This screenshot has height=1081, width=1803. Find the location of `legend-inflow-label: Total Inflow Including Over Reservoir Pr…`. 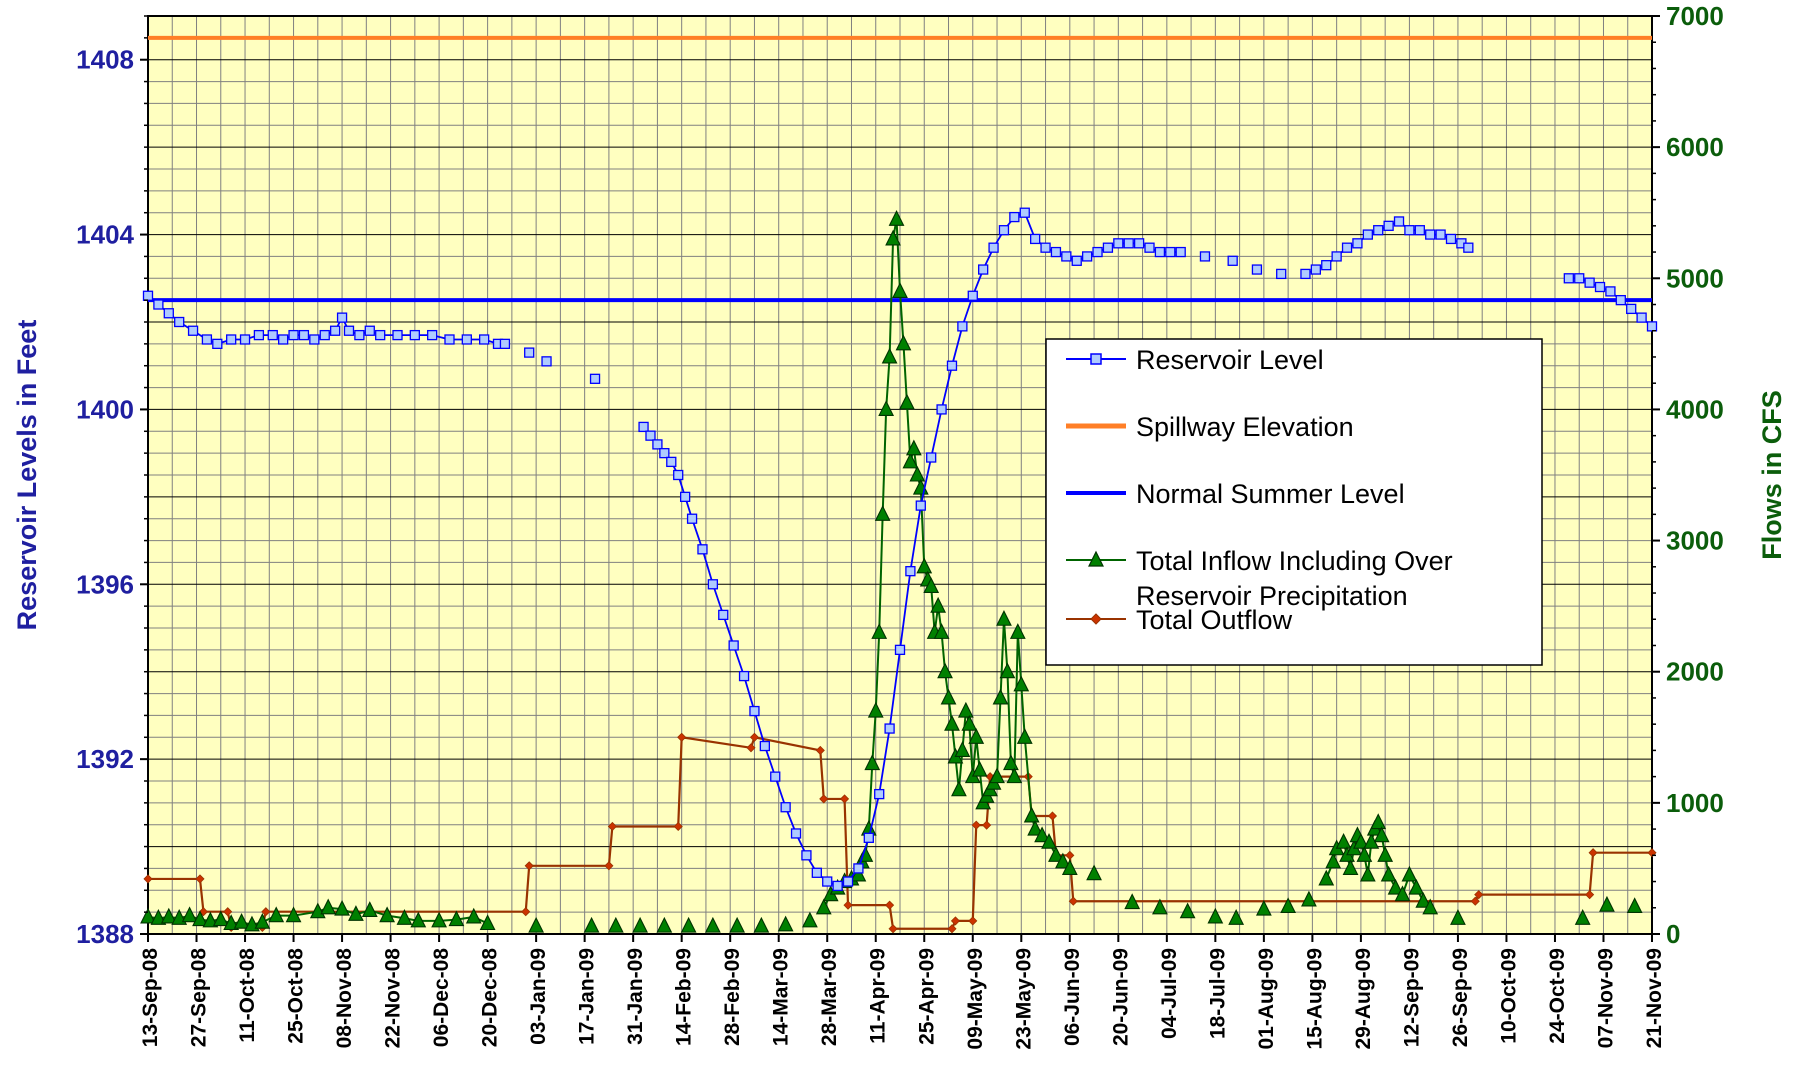

legend-inflow-label: Total Inflow Including Over Reservoir Pr… is located at coordinates (1298, 578).